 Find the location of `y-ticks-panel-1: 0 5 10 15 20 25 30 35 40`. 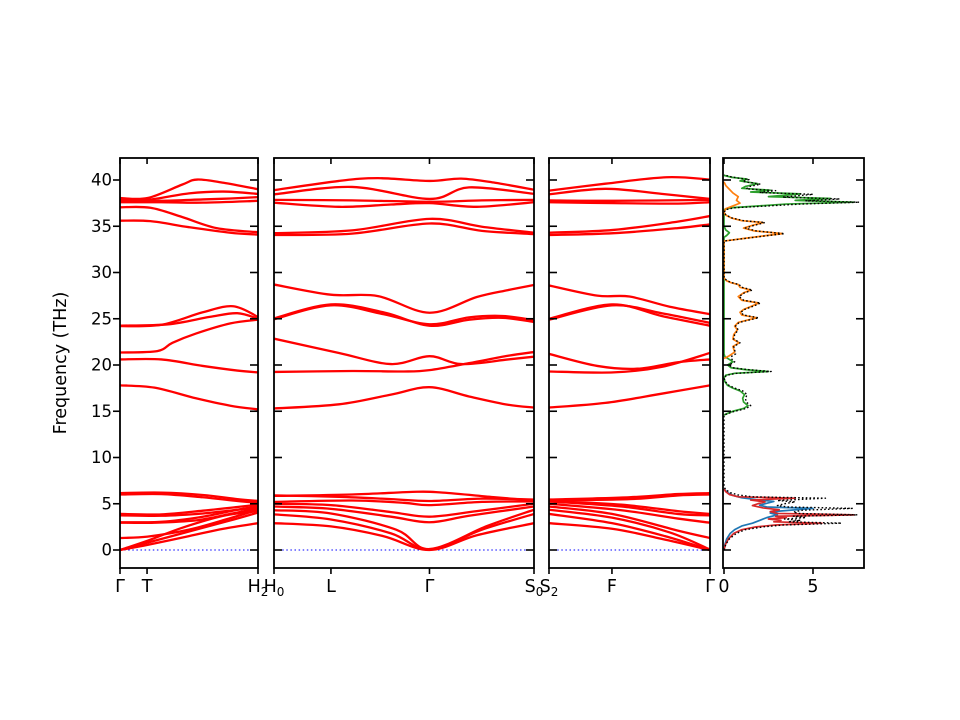

y-ticks-panel-1: 0 5 10 15 20 25 30 35 40 is located at coordinates (174, 365).